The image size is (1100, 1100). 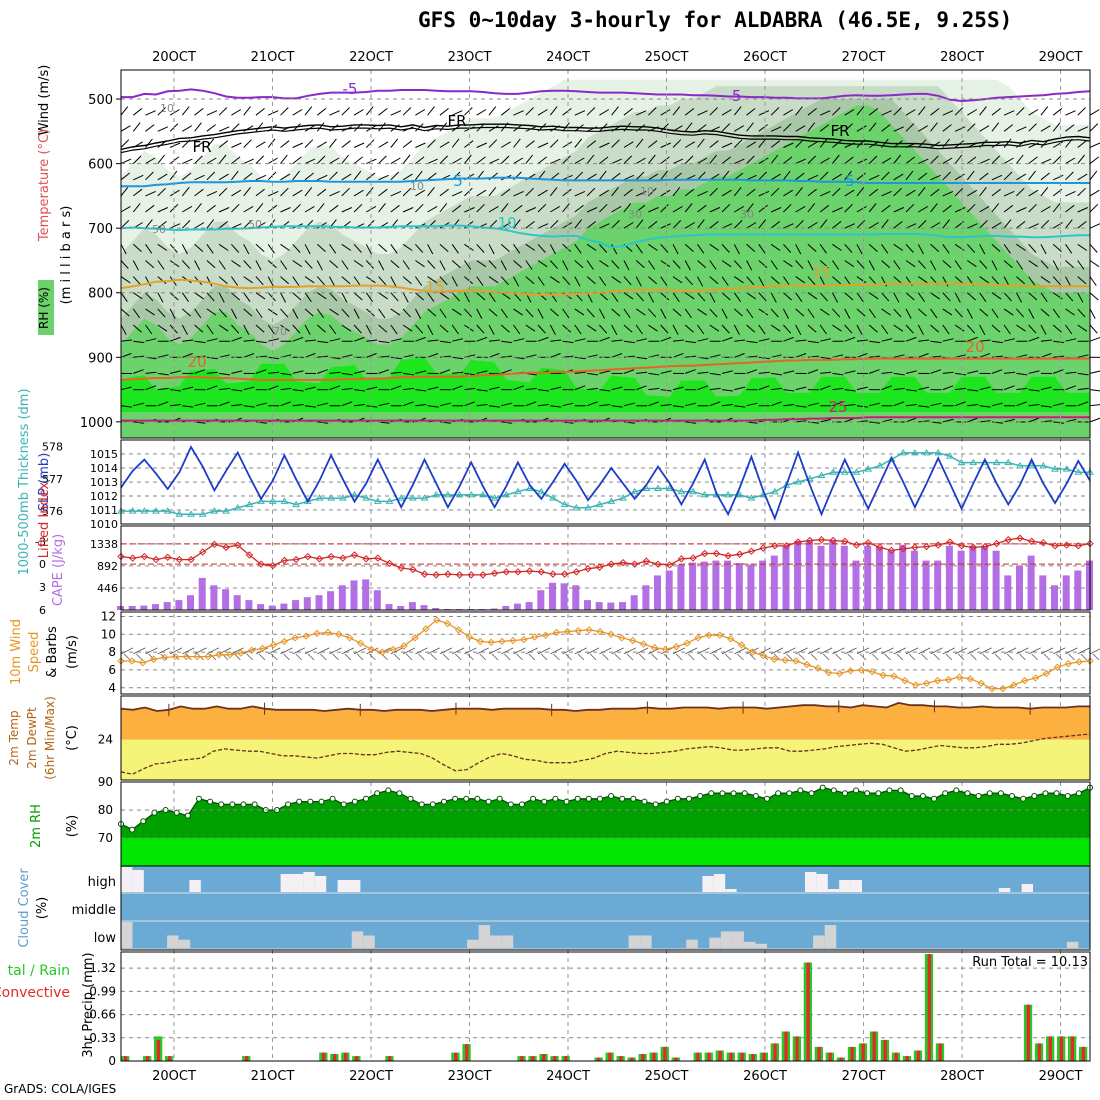 I want to click on cloud-level-middle: middle, so click(x=94, y=910).